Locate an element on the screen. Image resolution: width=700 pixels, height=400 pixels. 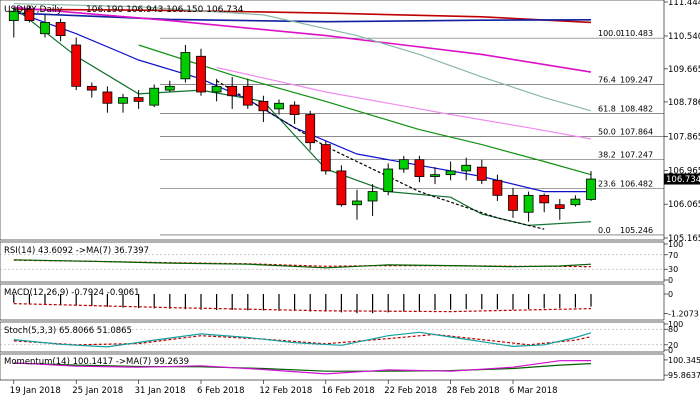
momentum-label: Momentum(14) 100.1417 ->MA(7) 99.2639 is located at coordinates (96, 362).